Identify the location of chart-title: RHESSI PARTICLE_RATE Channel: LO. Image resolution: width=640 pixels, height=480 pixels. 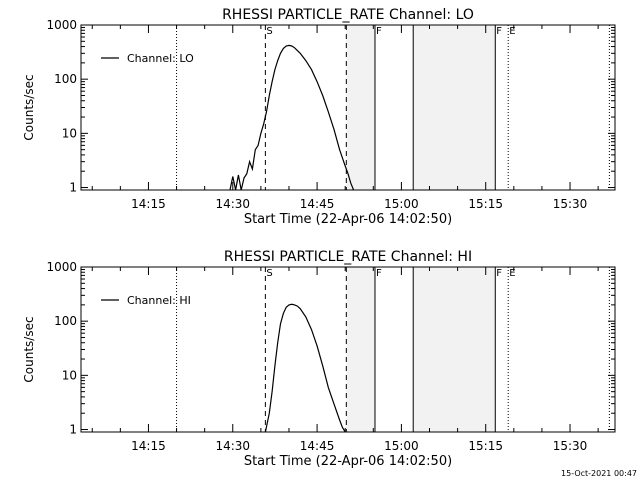
(348, 15).